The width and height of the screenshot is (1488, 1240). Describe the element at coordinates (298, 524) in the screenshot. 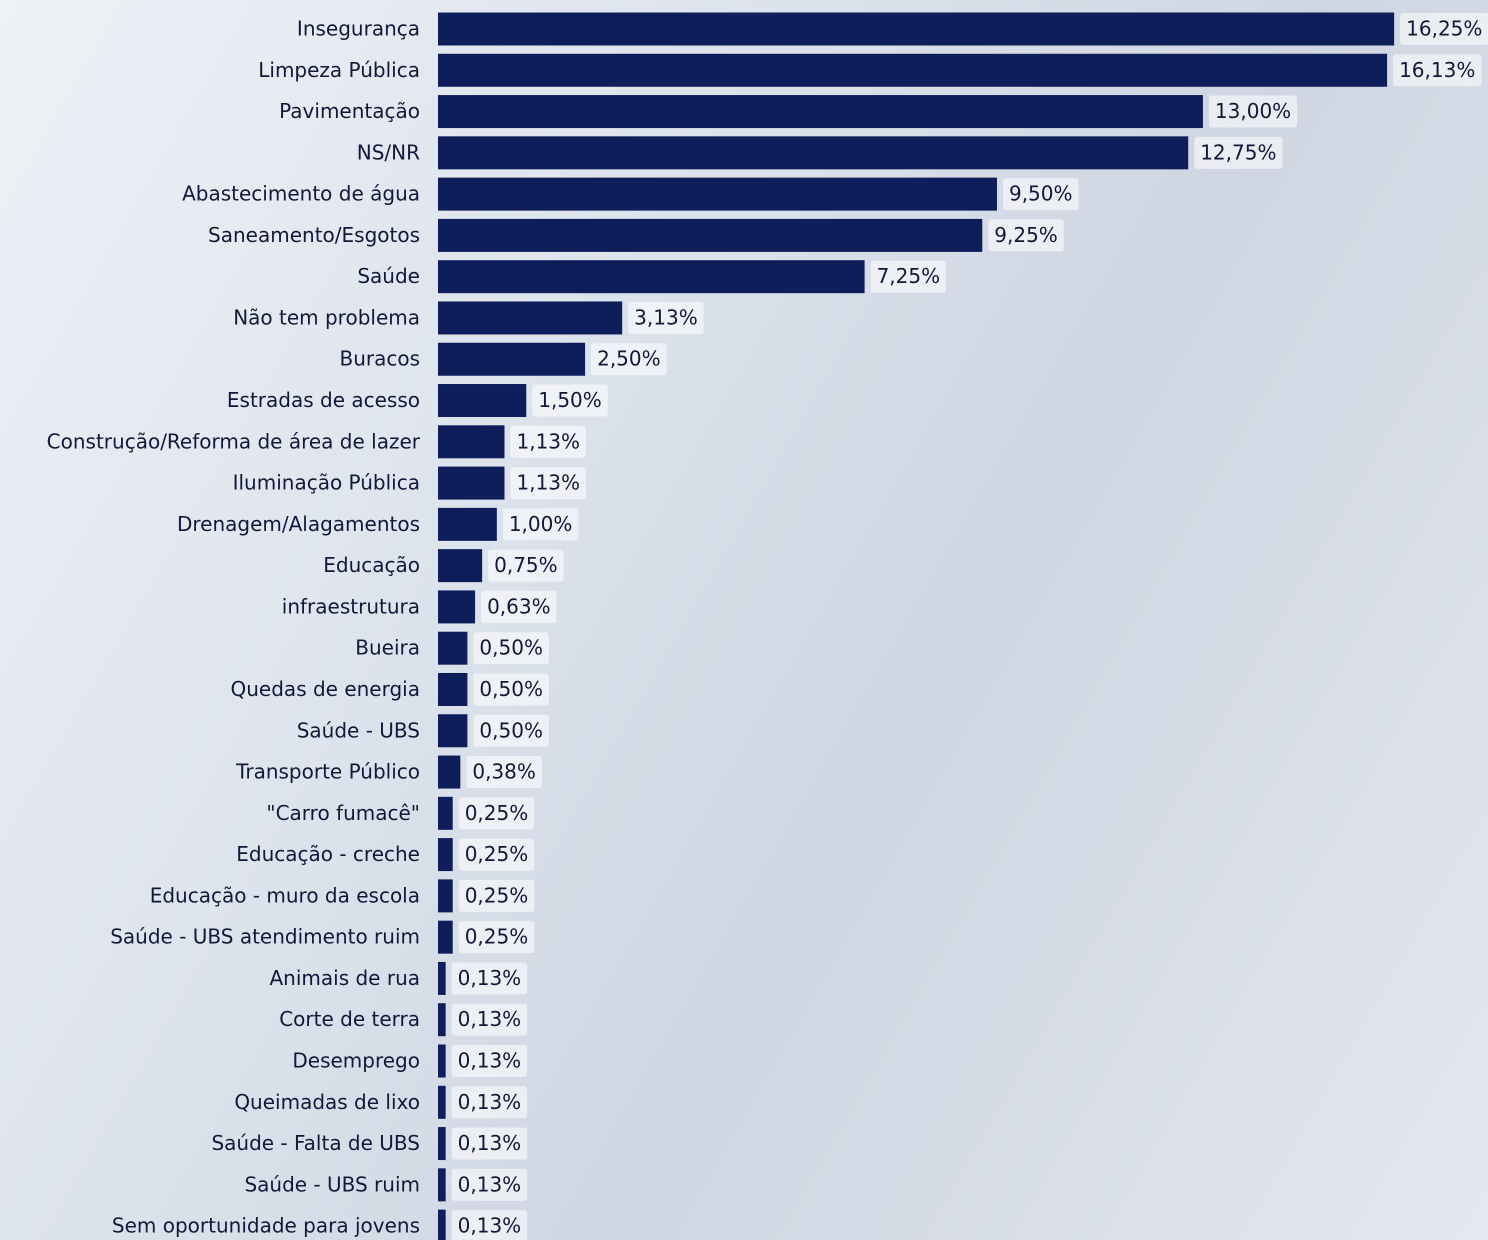

I see `category-label: Drenagem/Alagamentos` at that location.